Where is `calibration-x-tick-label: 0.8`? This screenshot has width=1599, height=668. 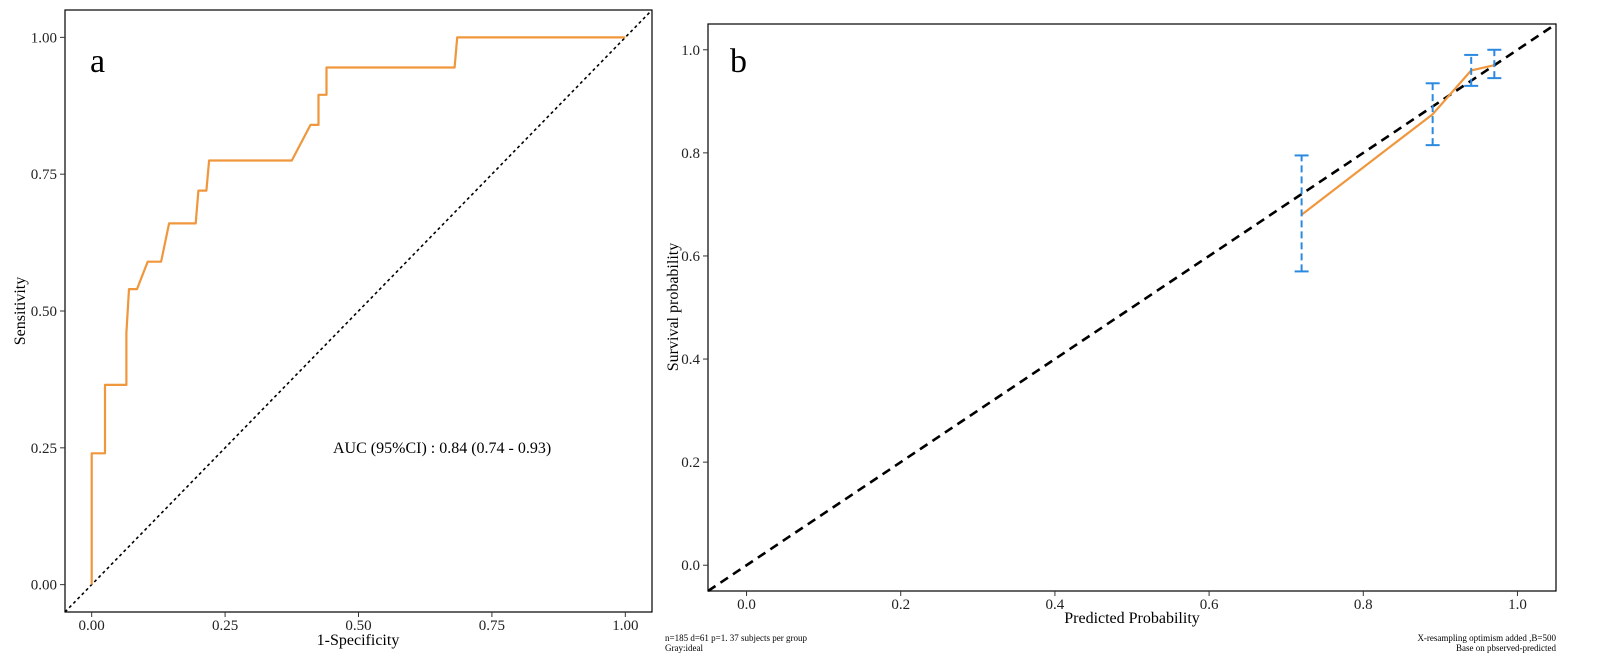 calibration-x-tick-label: 0.8 is located at coordinates (1363, 605).